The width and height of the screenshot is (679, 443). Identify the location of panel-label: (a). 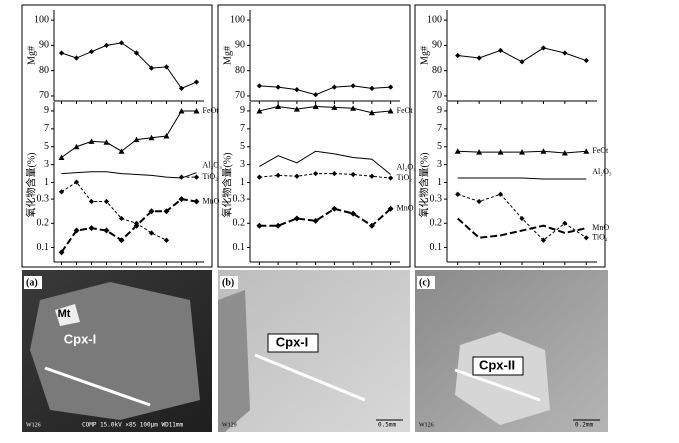
(32, 282).